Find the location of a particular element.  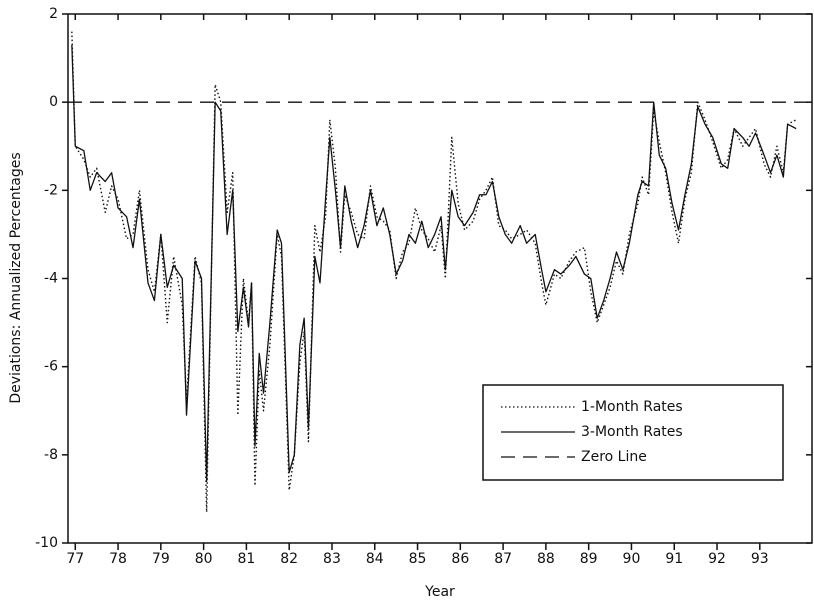

x-tick-label: 88 is located at coordinates (546, 559).